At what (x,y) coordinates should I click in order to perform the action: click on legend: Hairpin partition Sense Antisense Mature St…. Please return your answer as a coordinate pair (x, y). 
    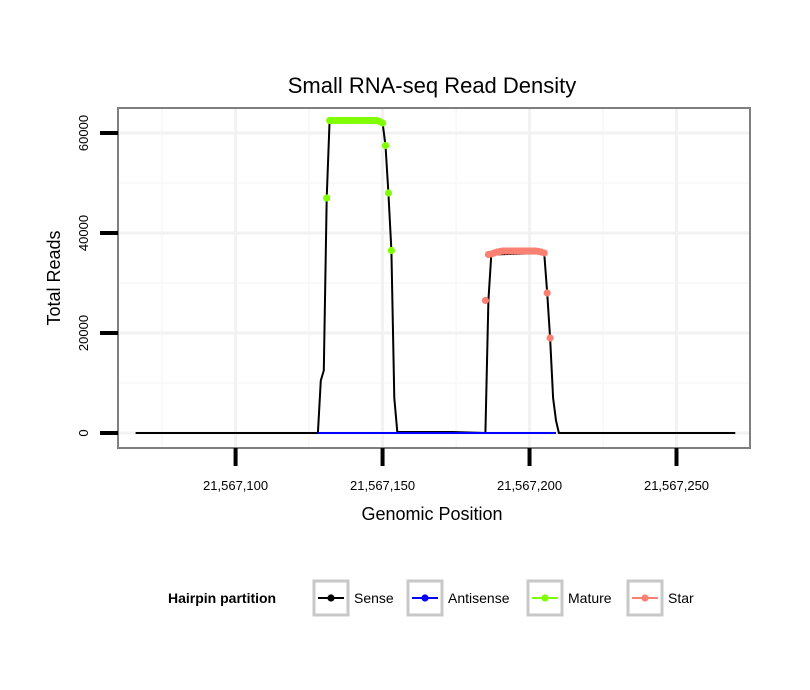
    Looking at the image, I should click on (431, 598).